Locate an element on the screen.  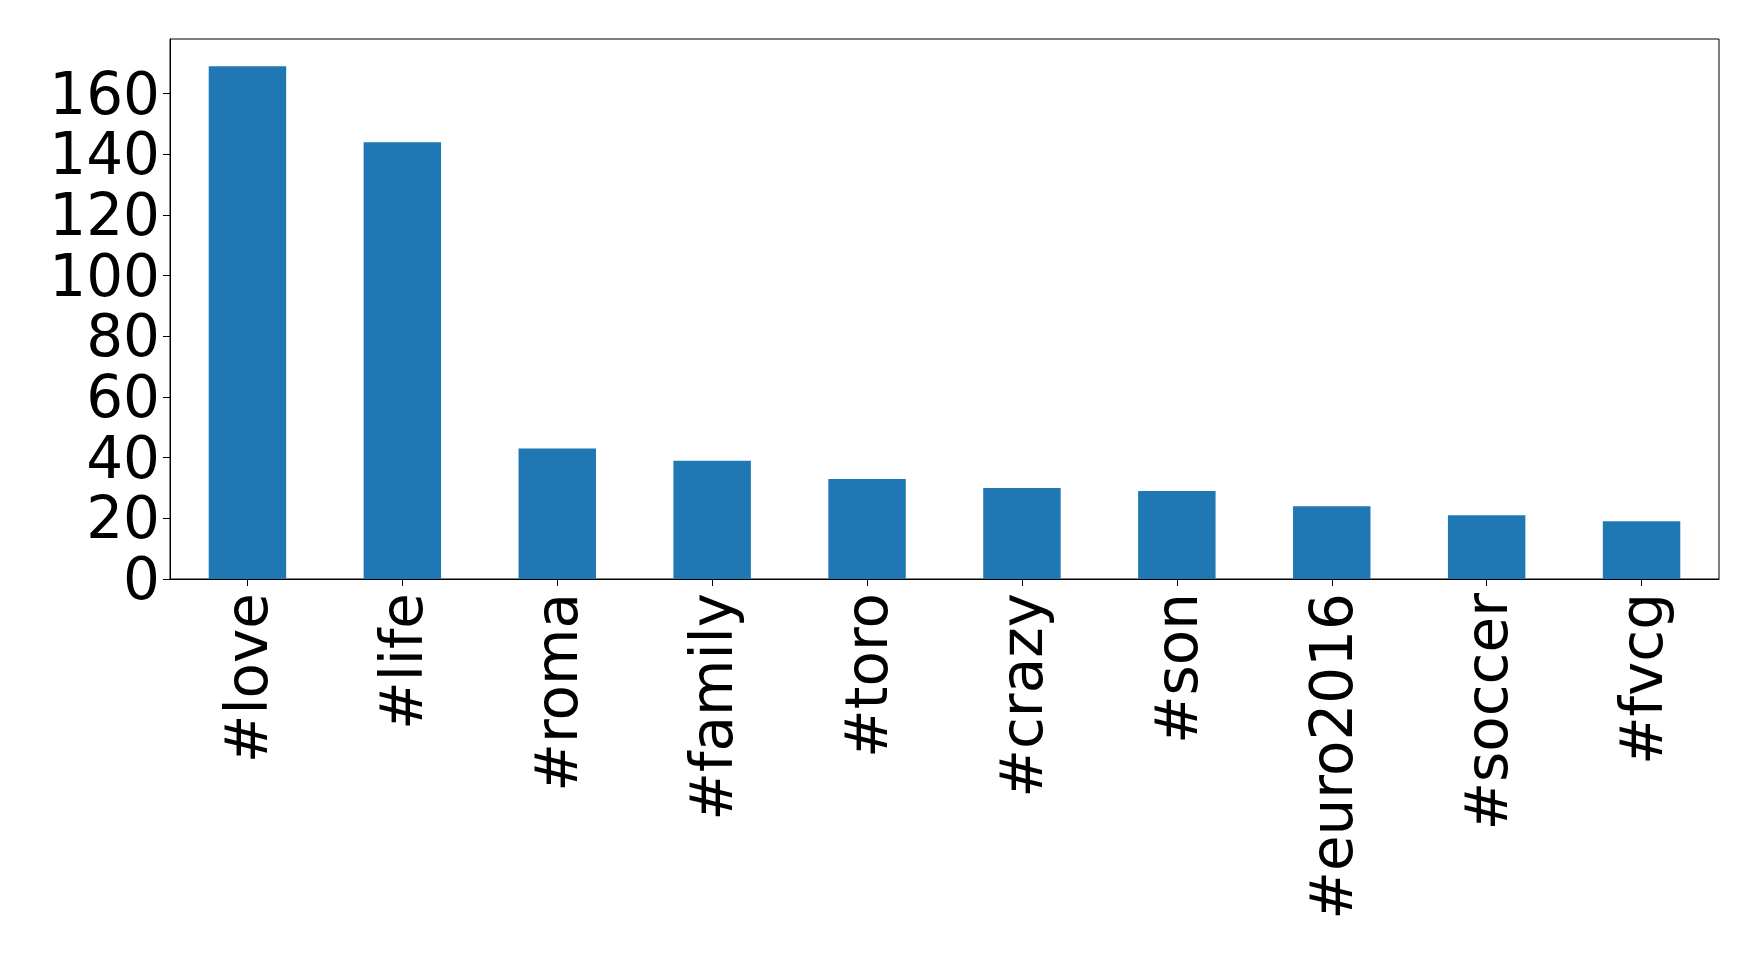
x-tick-label: #life is located at coordinates (402, 661).